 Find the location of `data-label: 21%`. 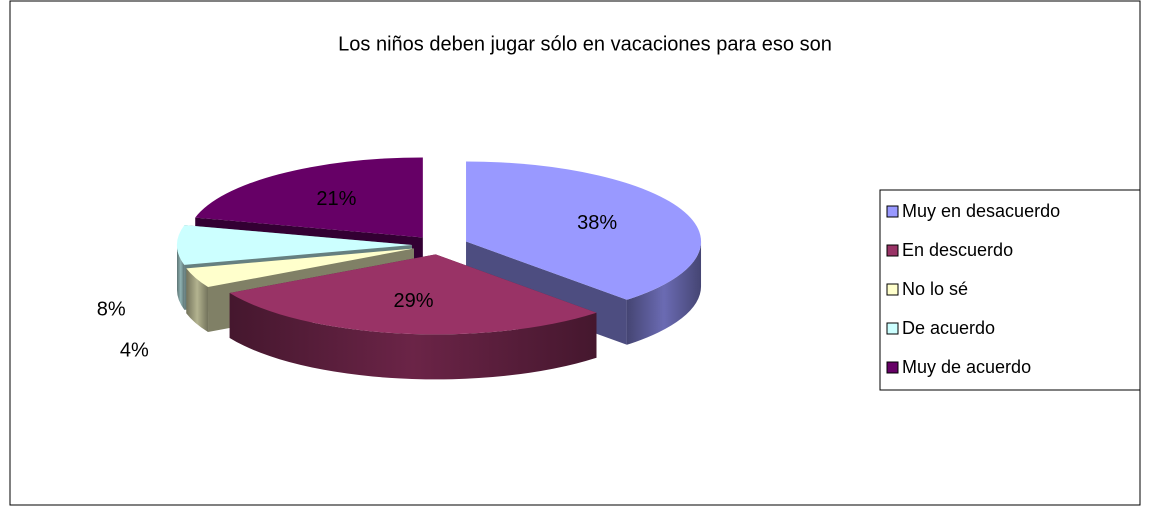

data-label: 21% is located at coordinates (336, 199).